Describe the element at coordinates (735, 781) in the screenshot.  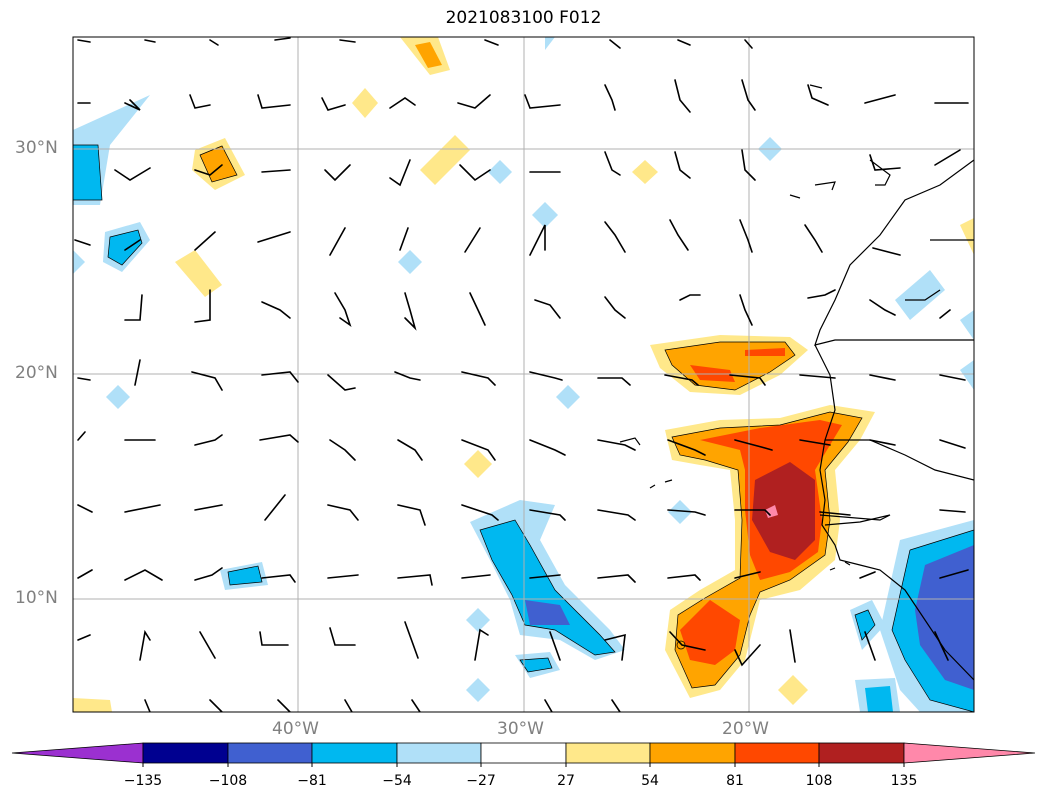
I see `colorbar-tick-label: 81` at that location.